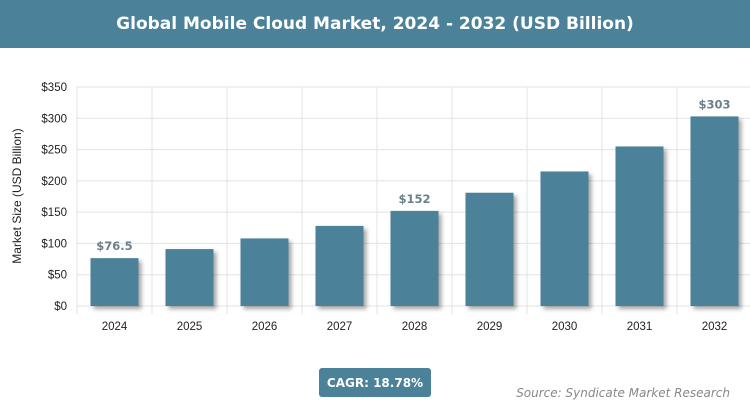 This screenshot has height=417, width=750. What do you see at coordinates (714, 104) in the screenshot?
I see `data-label: $303` at bounding box center [714, 104].